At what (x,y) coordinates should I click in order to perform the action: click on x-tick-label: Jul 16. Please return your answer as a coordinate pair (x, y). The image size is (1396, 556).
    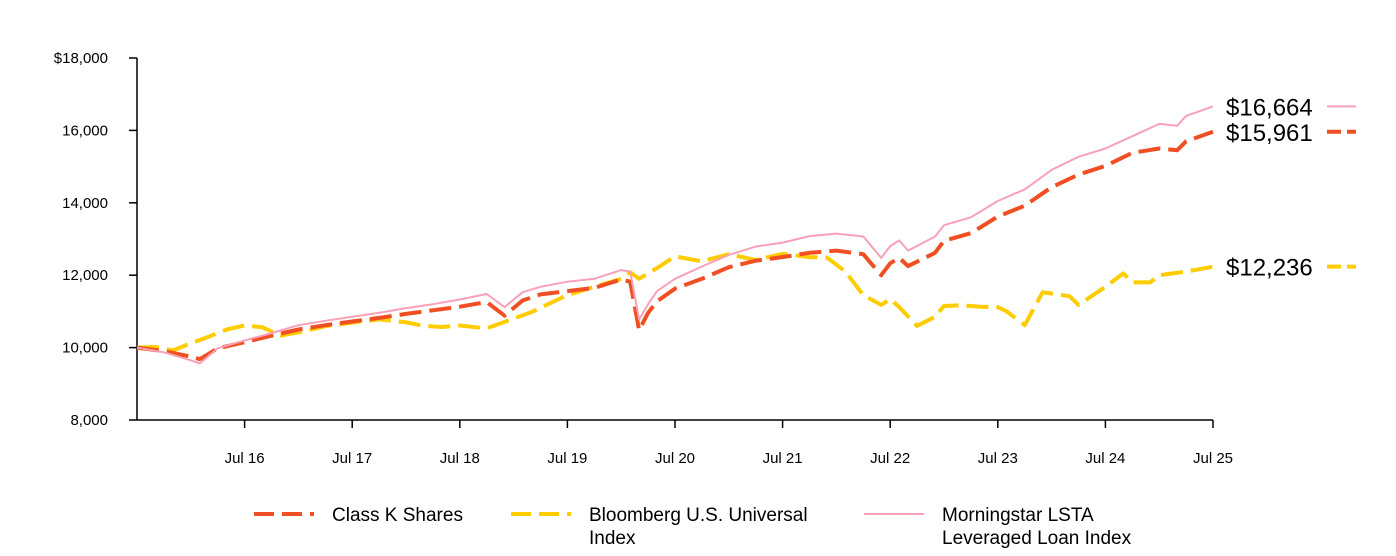
    Looking at the image, I should click on (245, 458).